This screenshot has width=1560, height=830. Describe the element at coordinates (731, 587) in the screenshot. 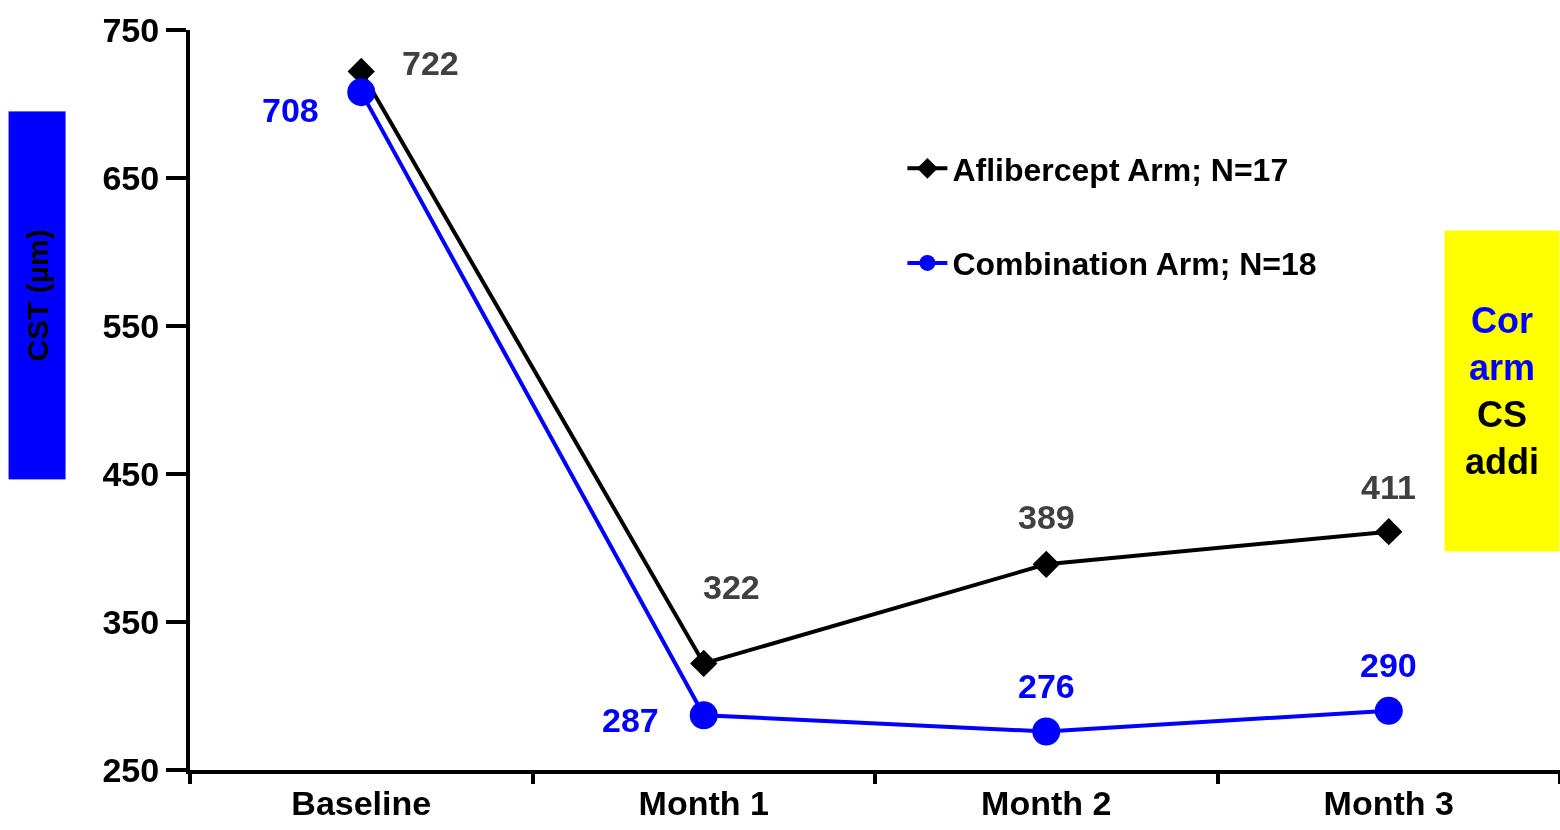

I see `data-label: 322` at that location.